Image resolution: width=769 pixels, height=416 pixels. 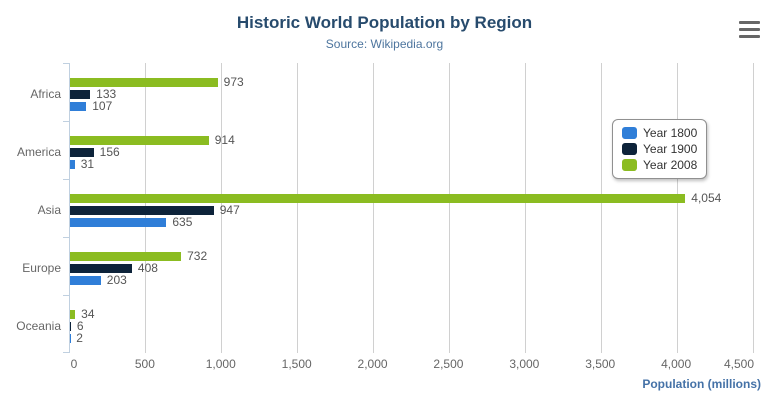 I want to click on legend-item: Year 1800, so click(x=659, y=133).